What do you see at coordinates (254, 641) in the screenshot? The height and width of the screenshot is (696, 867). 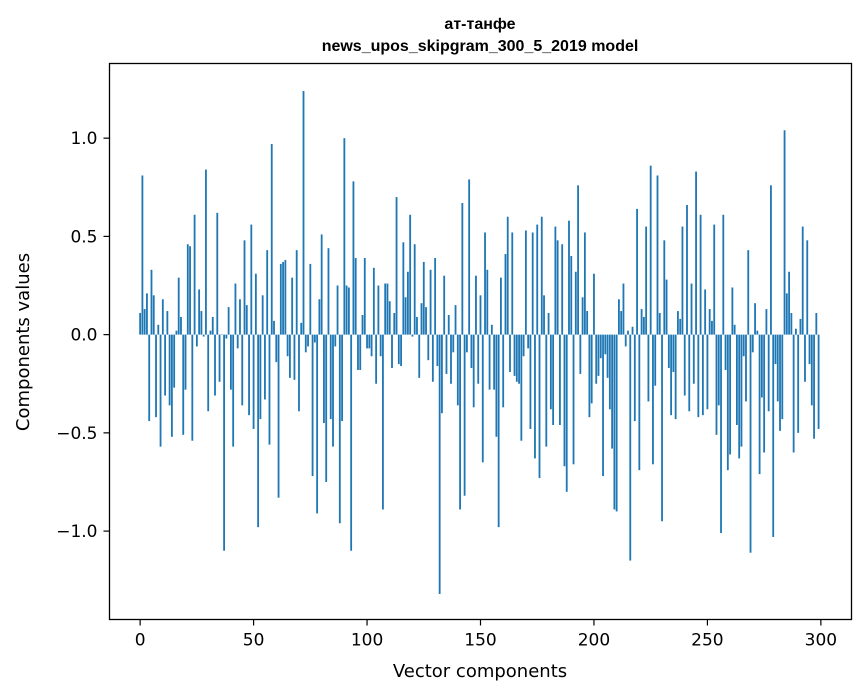 I see `x-tick-label: 50` at bounding box center [254, 641].